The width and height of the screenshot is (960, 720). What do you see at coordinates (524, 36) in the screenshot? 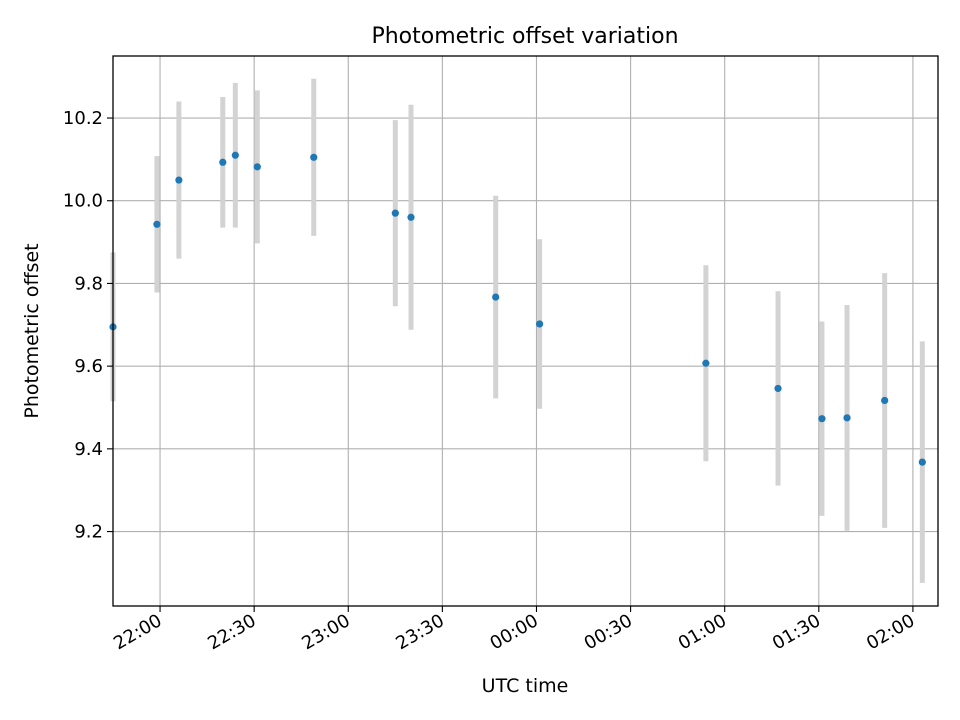
I see `chart-title: Photometric offset variation` at bounding box center [524, 36].